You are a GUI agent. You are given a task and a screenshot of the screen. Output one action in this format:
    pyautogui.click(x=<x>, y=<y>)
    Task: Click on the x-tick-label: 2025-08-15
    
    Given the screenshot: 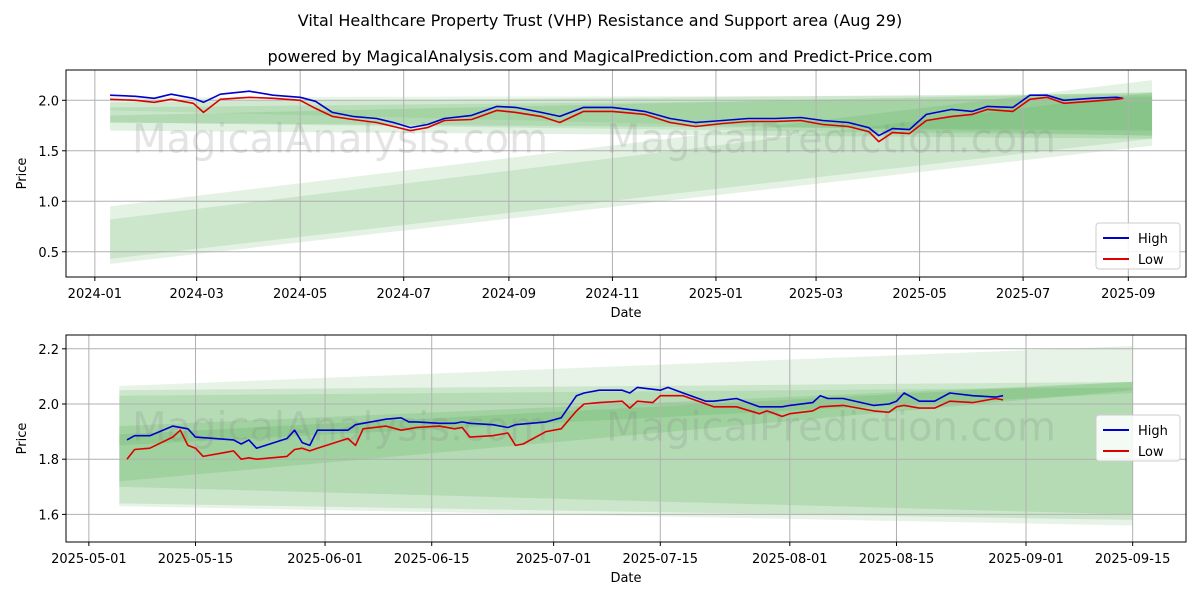 What is the action you would take?
    pyautogui.click(x=897, y=559)
    